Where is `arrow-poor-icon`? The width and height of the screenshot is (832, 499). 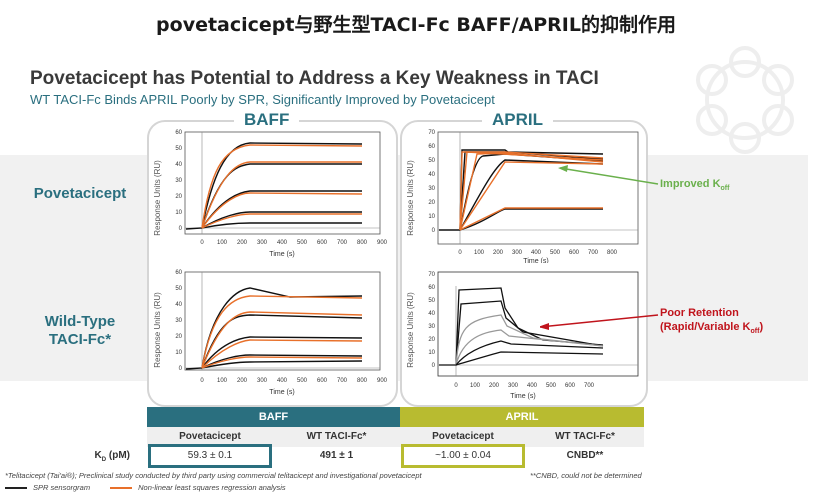 arrow-poor-icon is located at coordinates (599, 321).